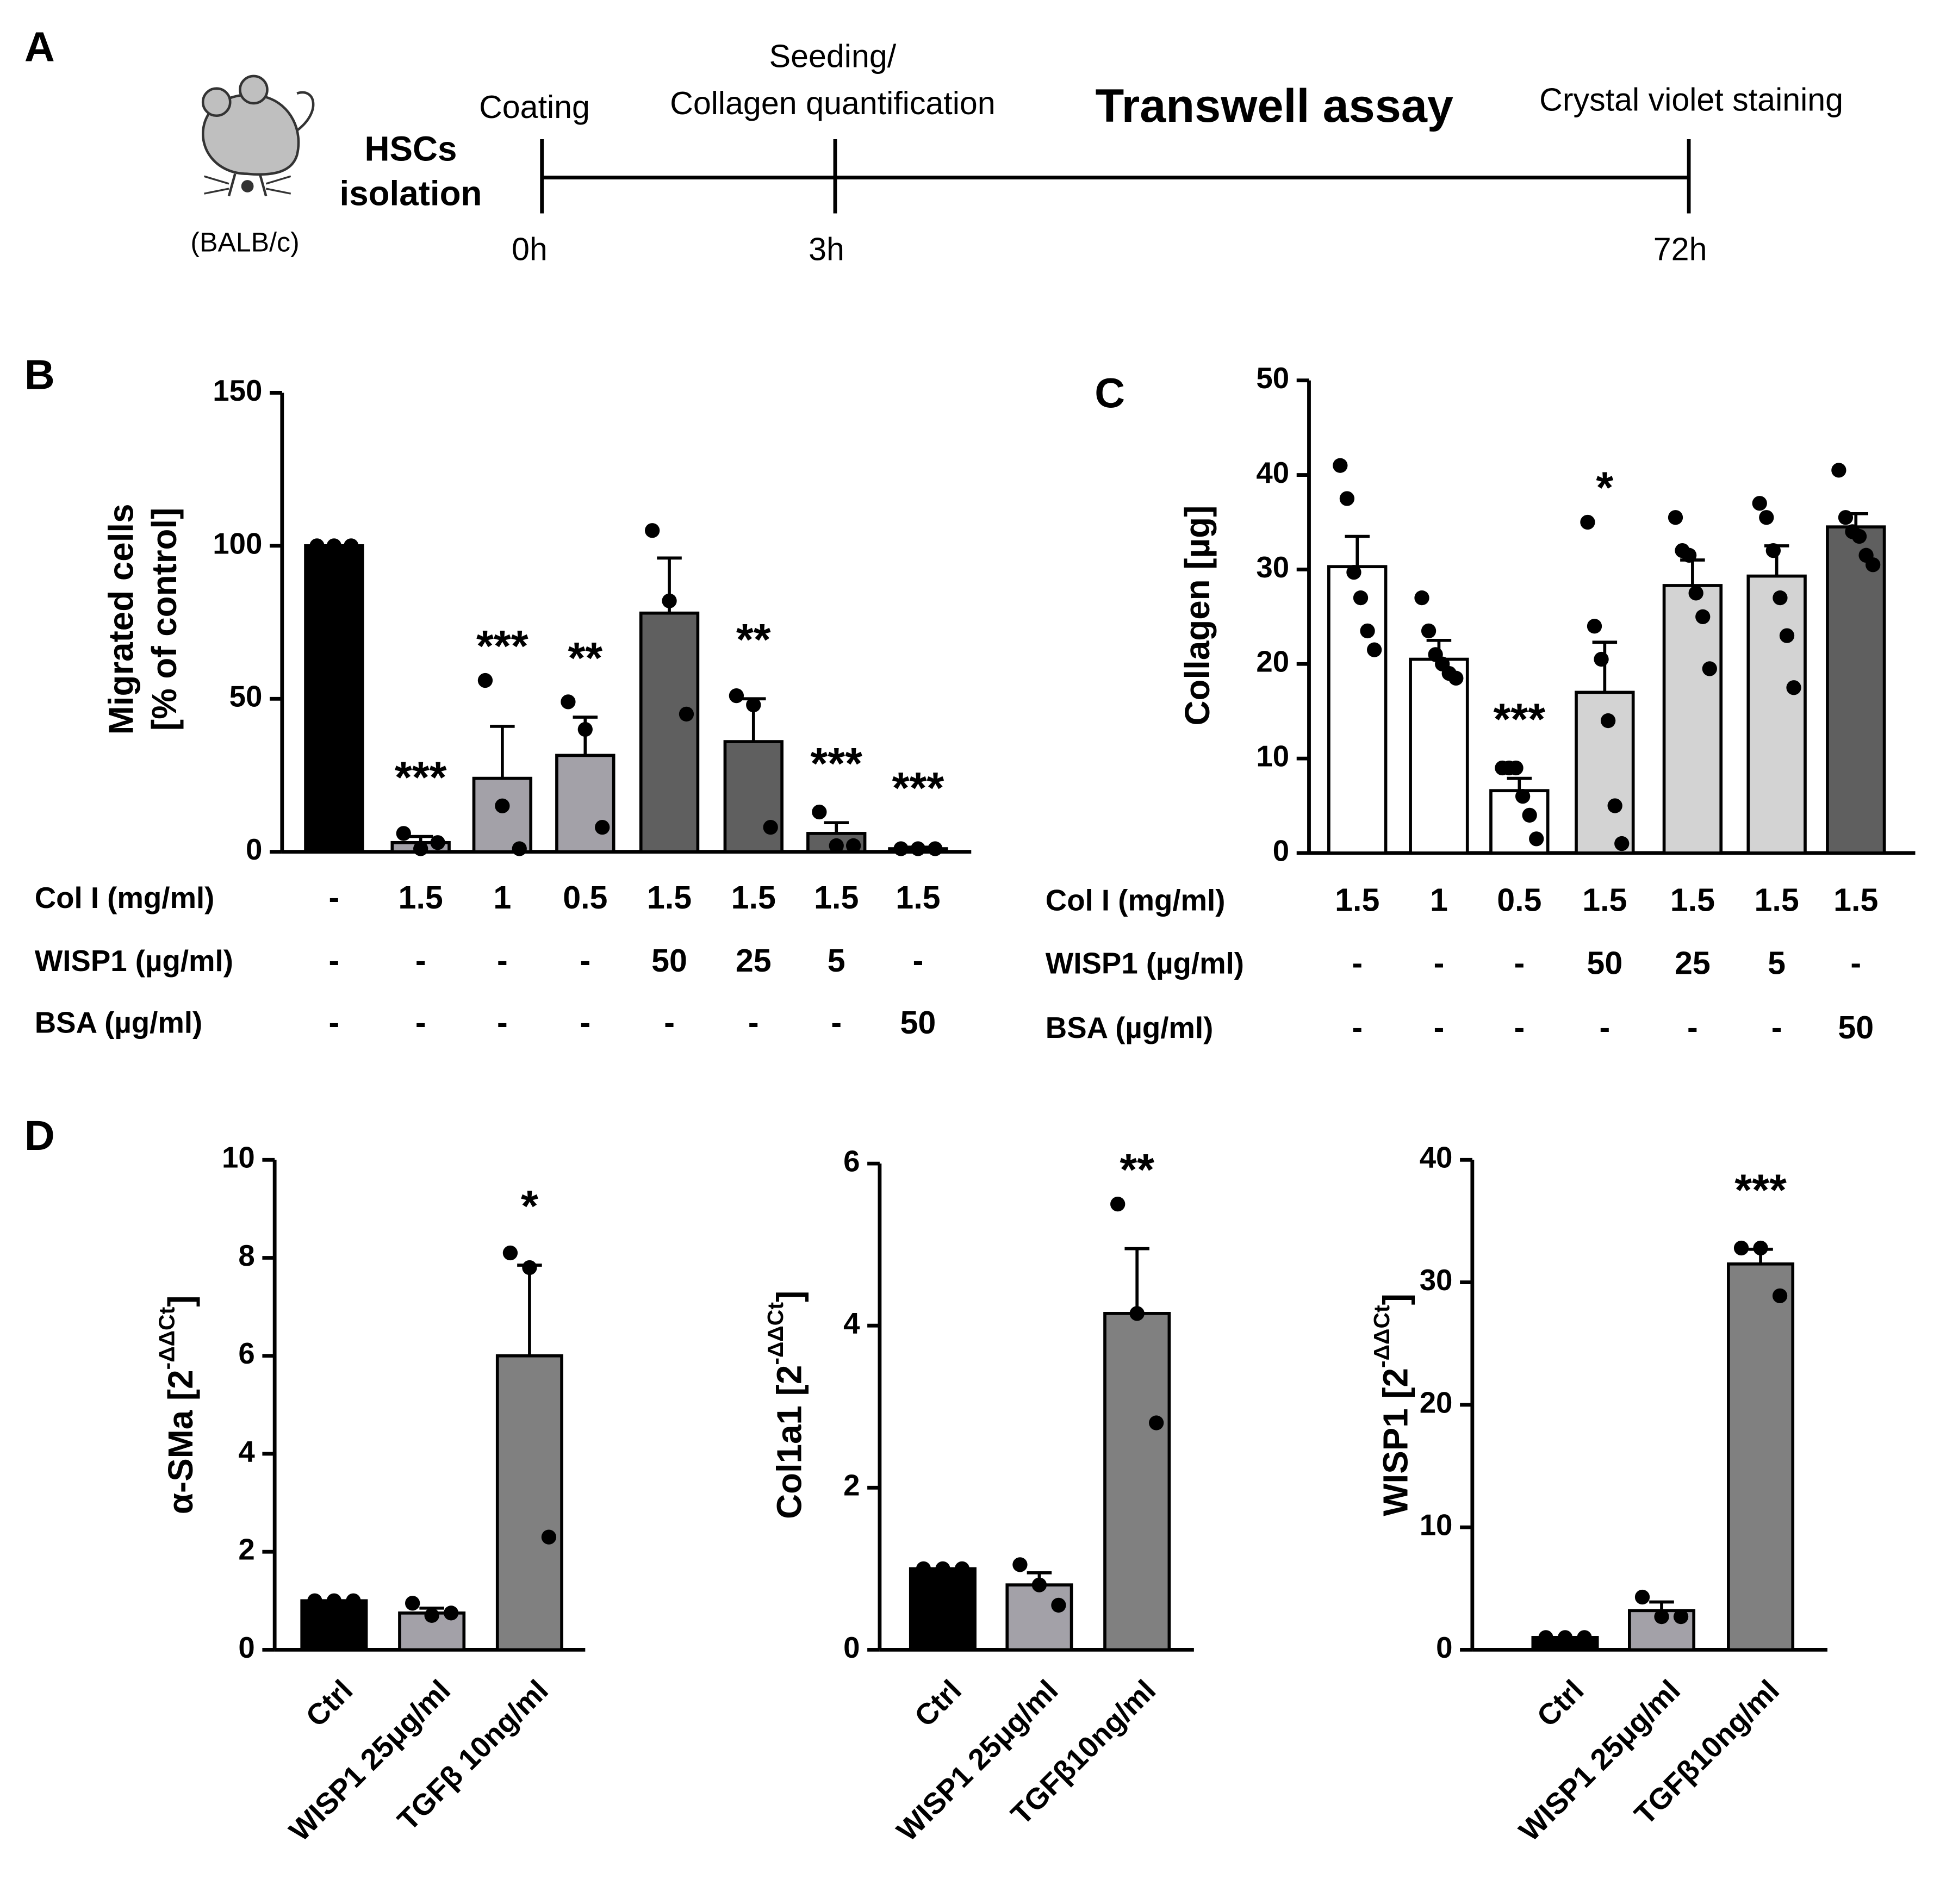 The image size is (1940, 1904). Describe the element at coordinates (1395, 1442) in the screenshot. I see `y-axis-label-main: WISP1 [2` at that location.